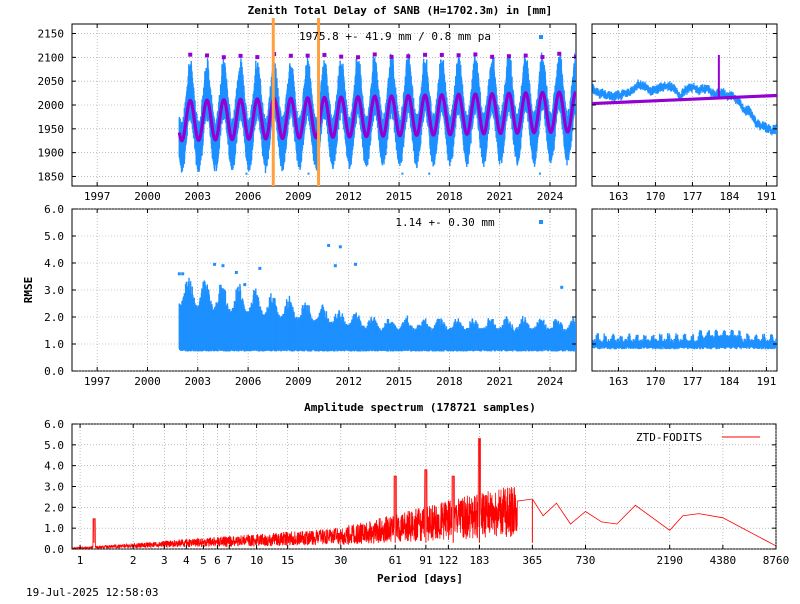  Describe the element at coordinates (256, 560) in the screenshot. I see `spectrum-x-tick-label: 10` at that location.